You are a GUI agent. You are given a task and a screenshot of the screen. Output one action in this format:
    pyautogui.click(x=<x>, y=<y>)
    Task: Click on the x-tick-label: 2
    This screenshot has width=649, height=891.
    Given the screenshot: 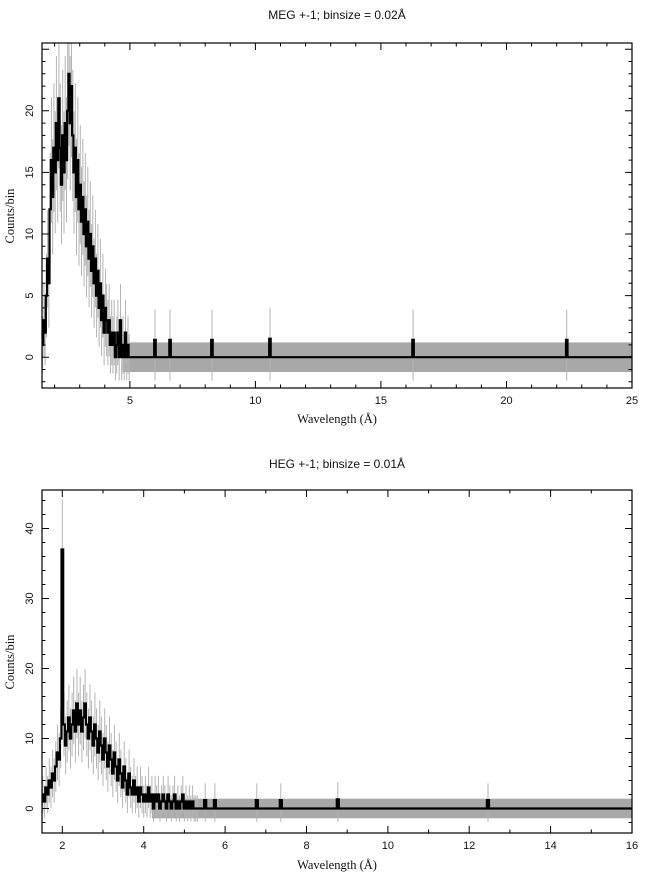 What is the action you would take?
    pyautogui.click(x=62, y=846)
    